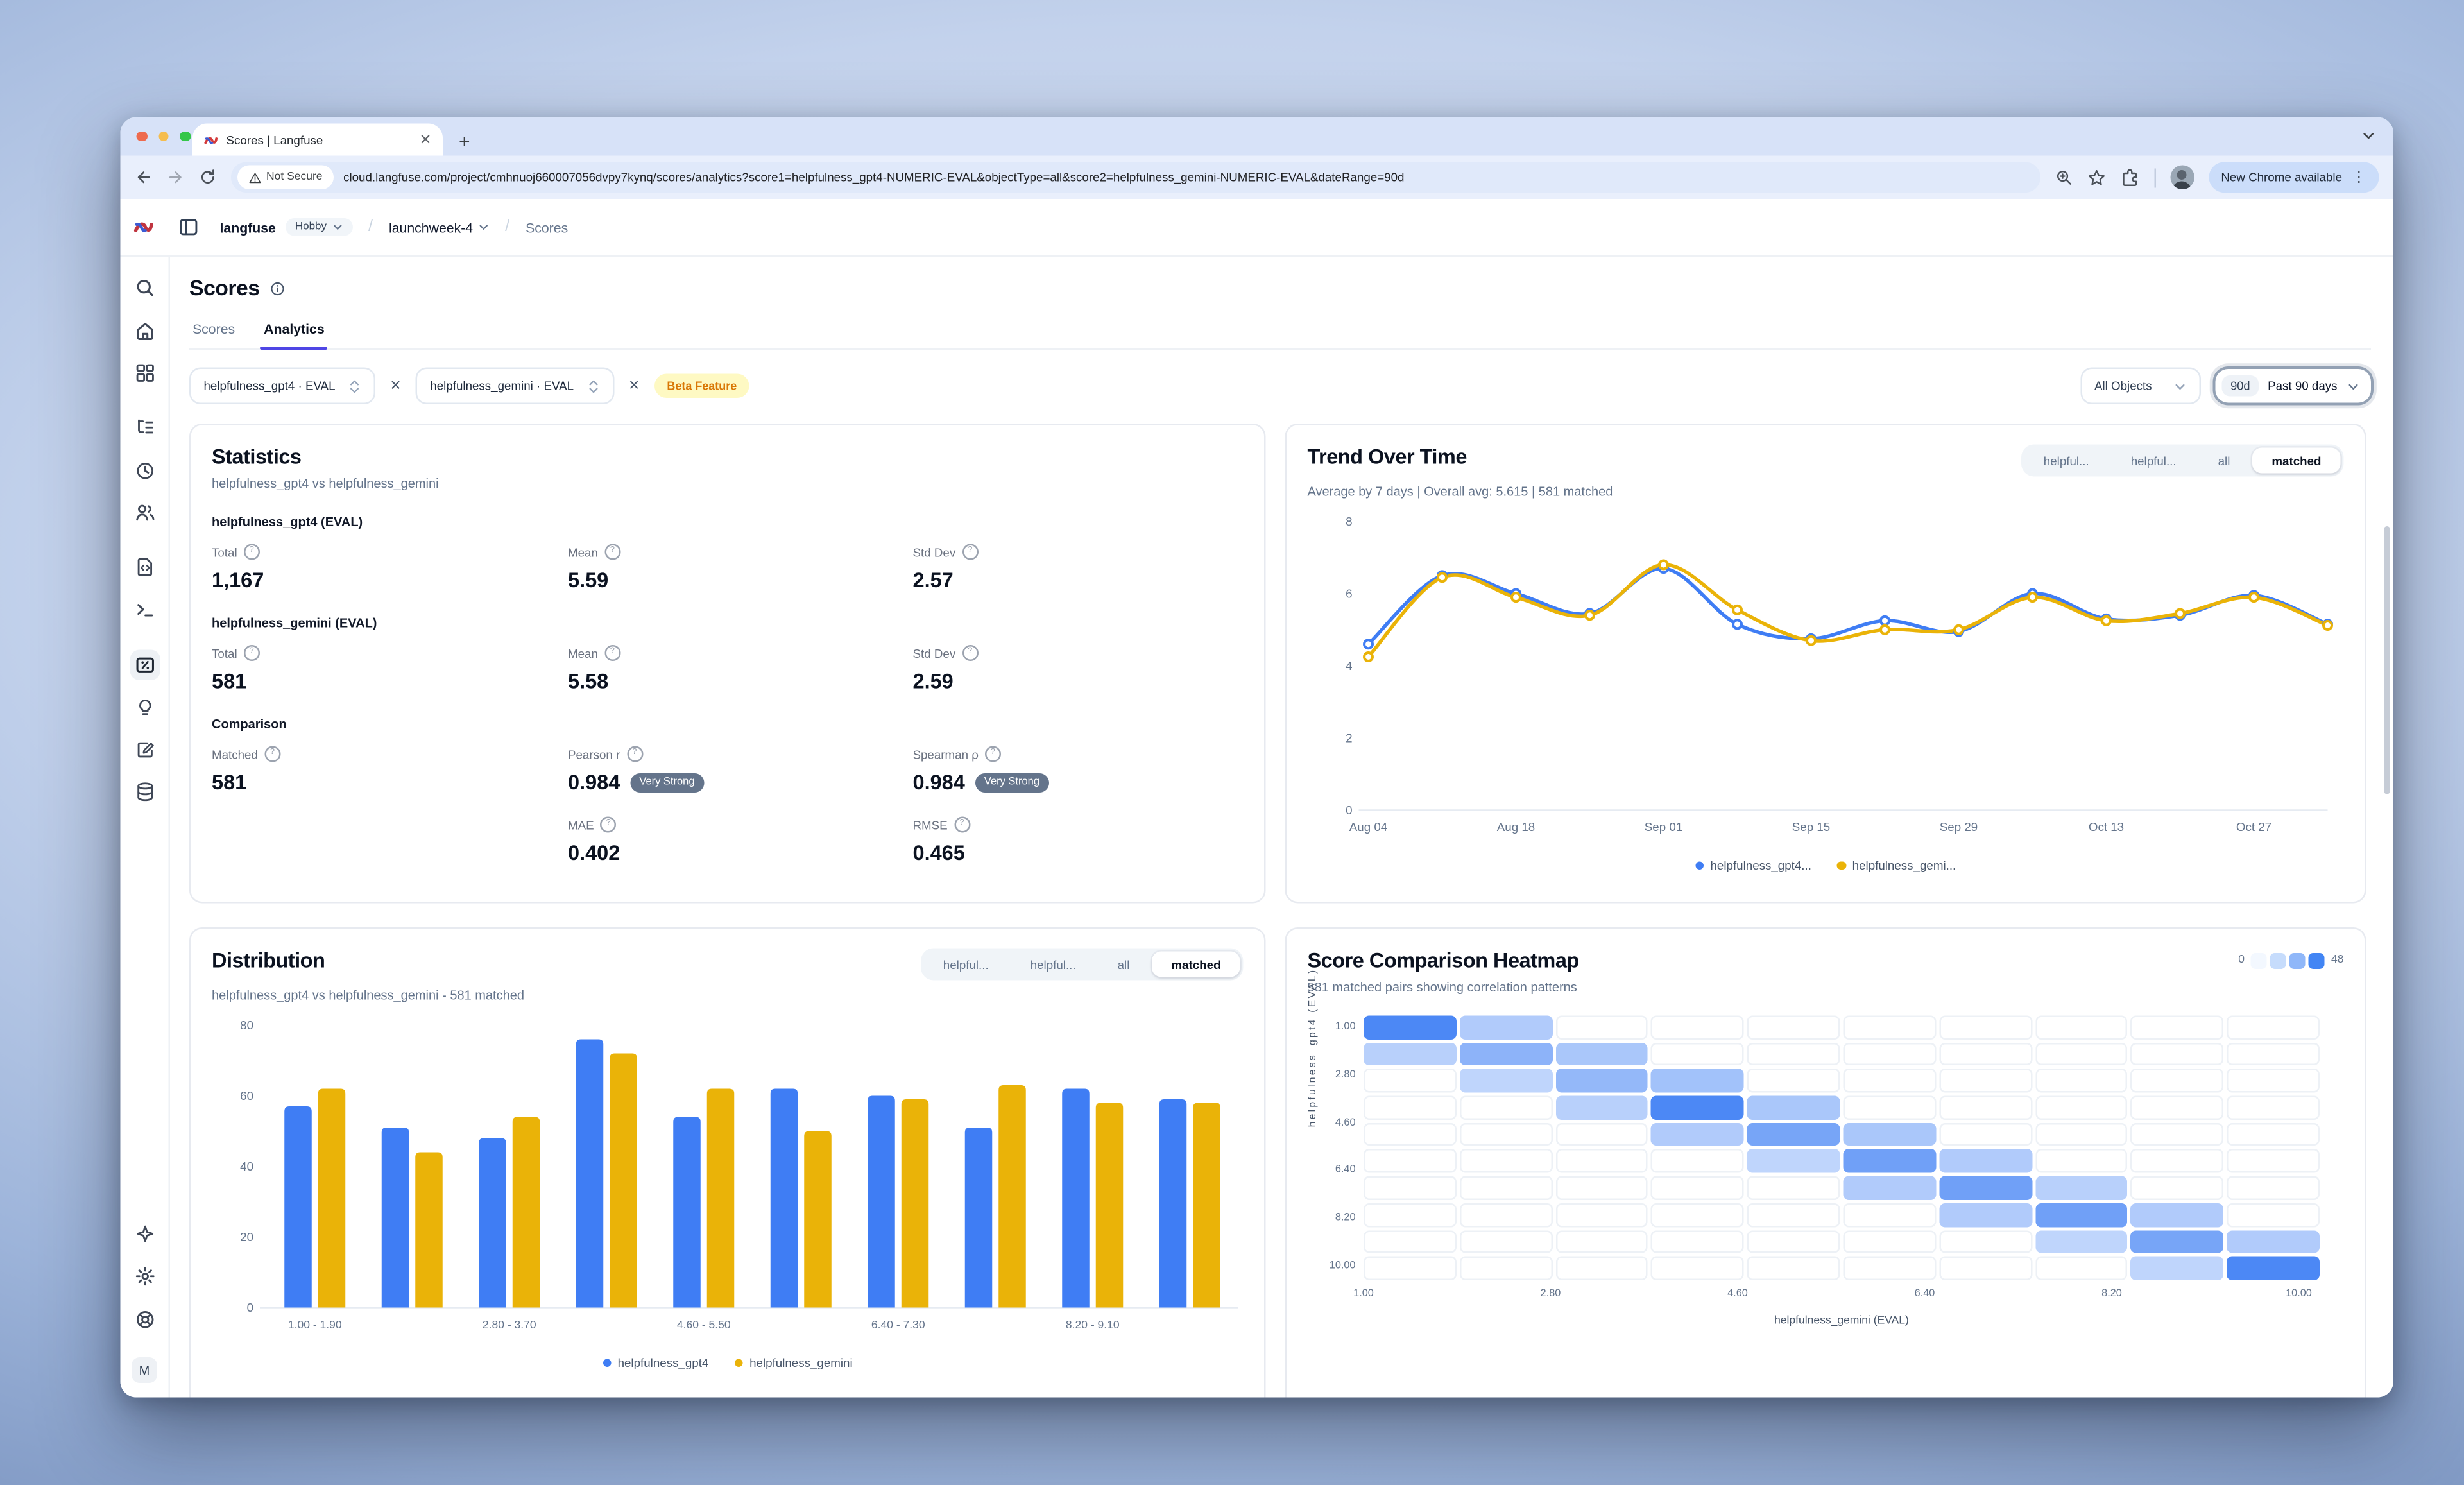 The image size is (2464, 1485). Describe the element at coordinates (2181, 177) in the screenshot. I see `browser-profile-avatar` at that location.